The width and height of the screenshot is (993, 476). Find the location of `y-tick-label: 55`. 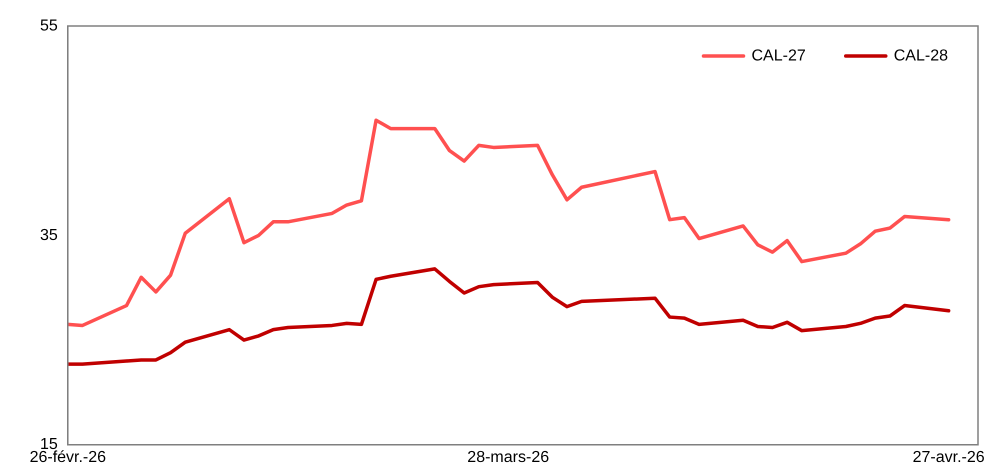

y-tick-label: 55 is located at coordinates (49, 25).